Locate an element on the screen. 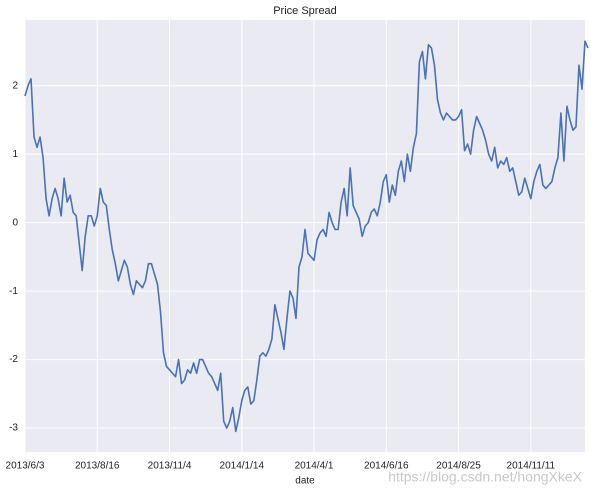  y-tick-label: -2 is located at coordinates (13, 359).